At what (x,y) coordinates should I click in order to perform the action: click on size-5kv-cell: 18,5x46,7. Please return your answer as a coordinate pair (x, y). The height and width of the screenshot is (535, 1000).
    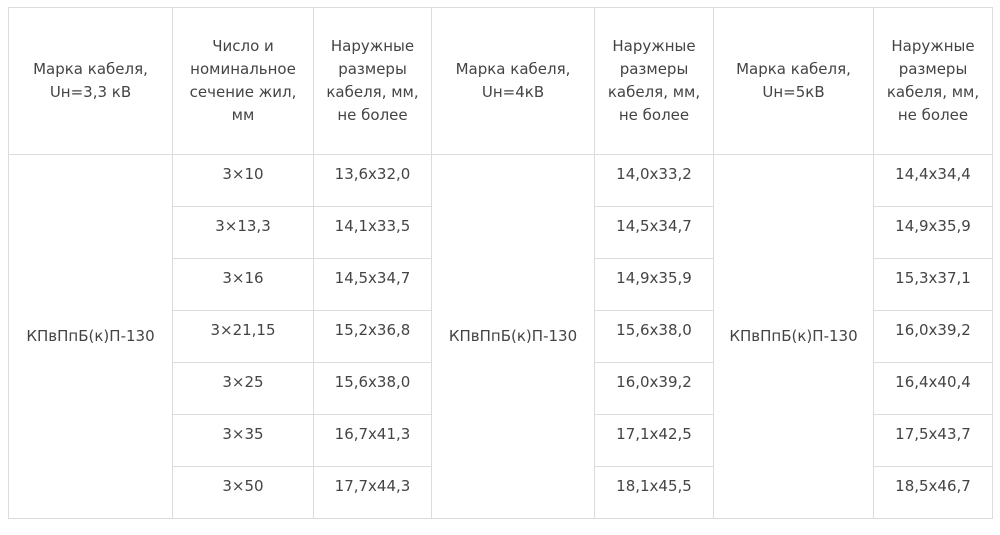
    Looking at the image, I should click on (933, 492).